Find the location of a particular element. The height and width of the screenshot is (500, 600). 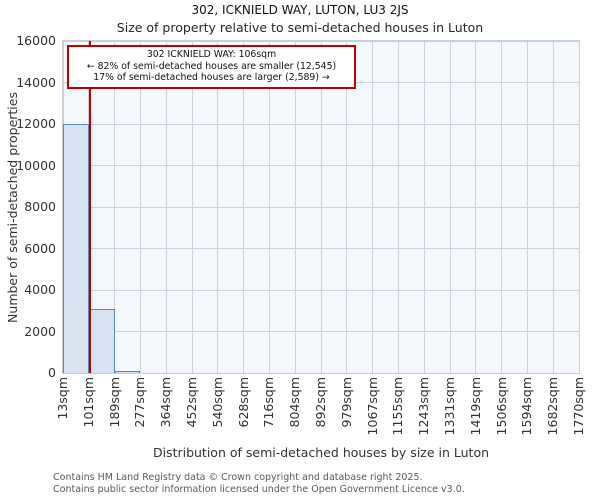

x-tick-label: 540sqm is located at coordinates (217, 402).